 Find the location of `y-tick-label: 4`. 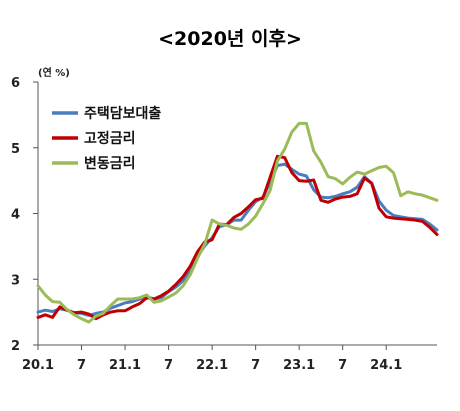

y-tick-label: 4 is located at coordinates (15, 215).